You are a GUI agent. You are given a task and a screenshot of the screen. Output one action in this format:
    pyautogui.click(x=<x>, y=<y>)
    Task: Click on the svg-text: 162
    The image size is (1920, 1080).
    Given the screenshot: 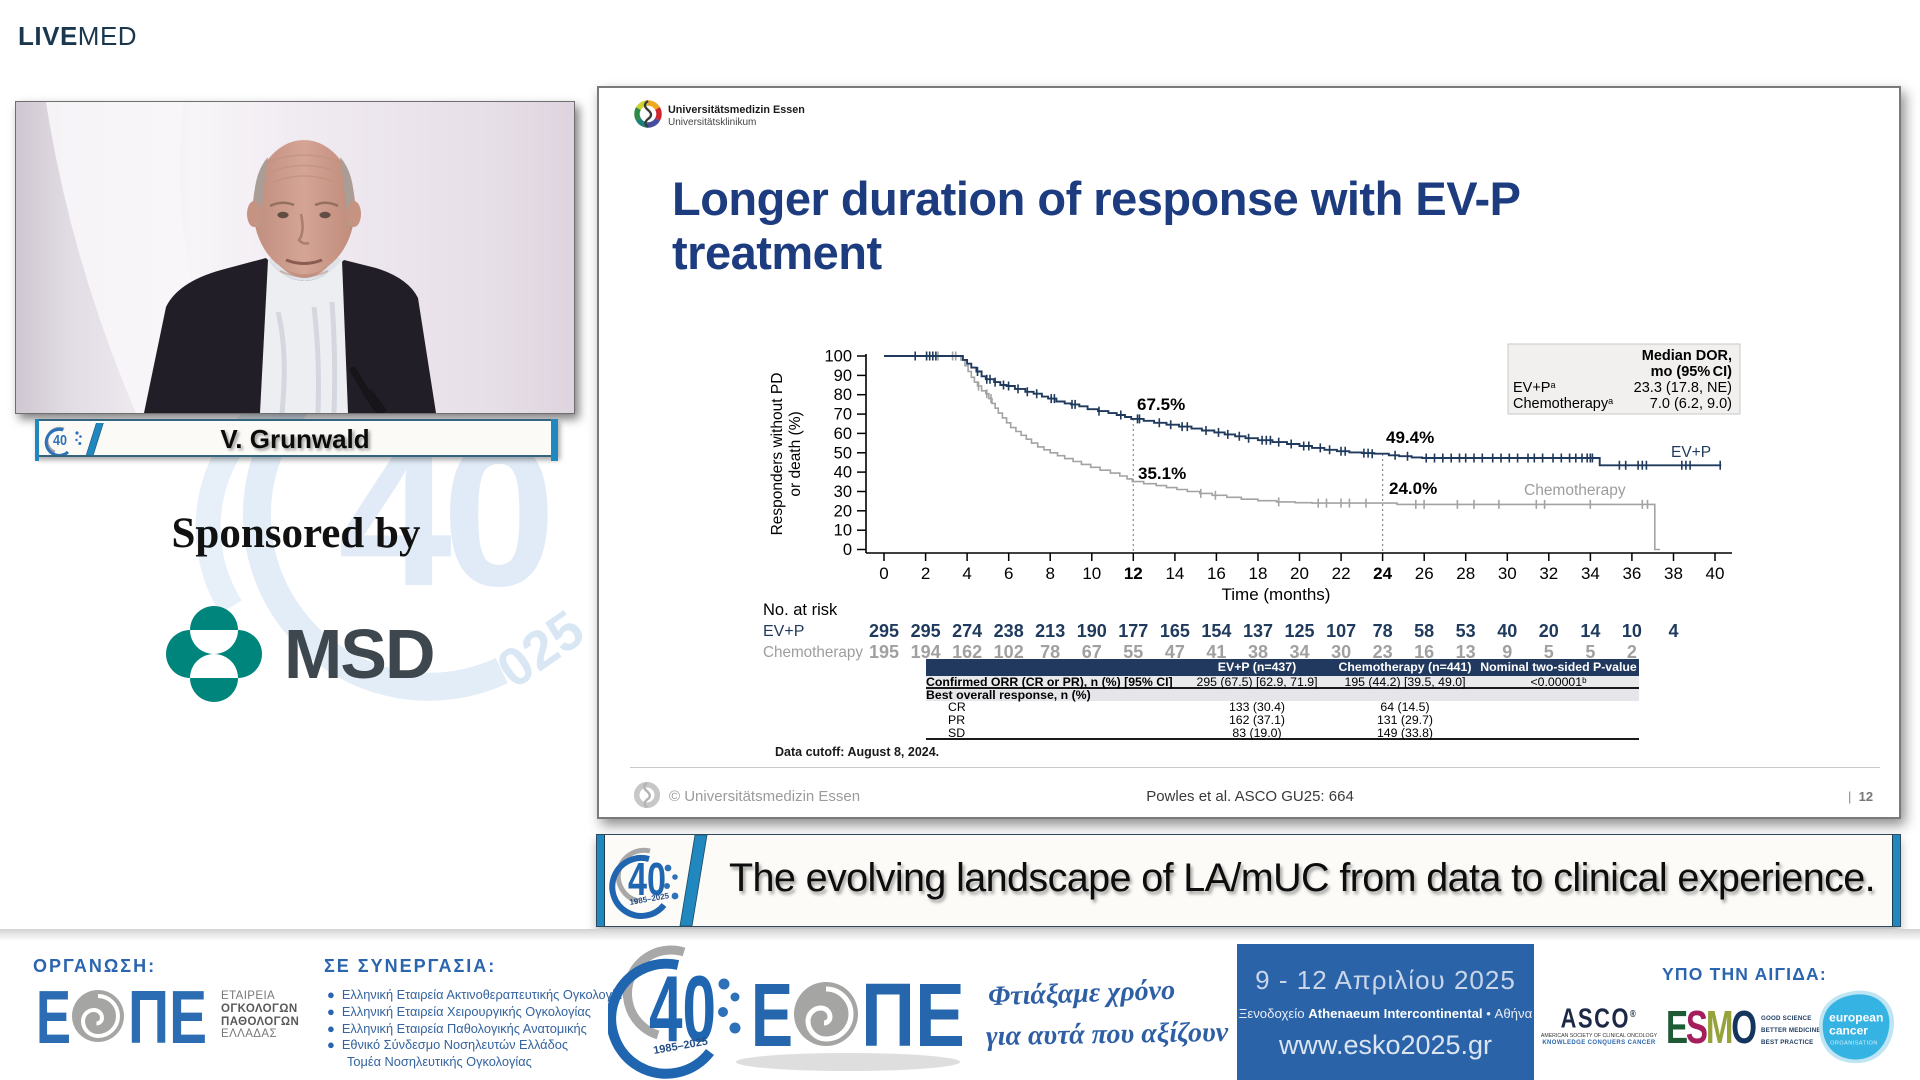 What is the action you would take?
    pyautogui.click(x=967, y=652)
    